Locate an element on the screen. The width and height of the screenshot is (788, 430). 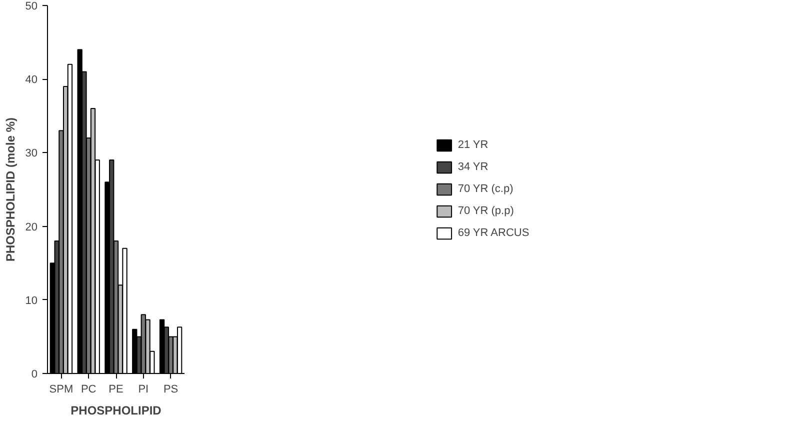
legend-label: 34 YR is located at coordinates (473, 167).